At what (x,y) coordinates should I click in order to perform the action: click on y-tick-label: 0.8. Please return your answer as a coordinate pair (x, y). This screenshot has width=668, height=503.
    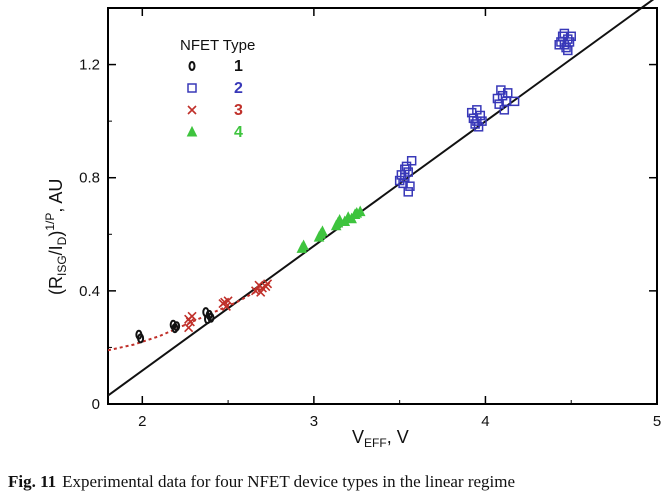
    Looking at the image, I should click on (89, 178).